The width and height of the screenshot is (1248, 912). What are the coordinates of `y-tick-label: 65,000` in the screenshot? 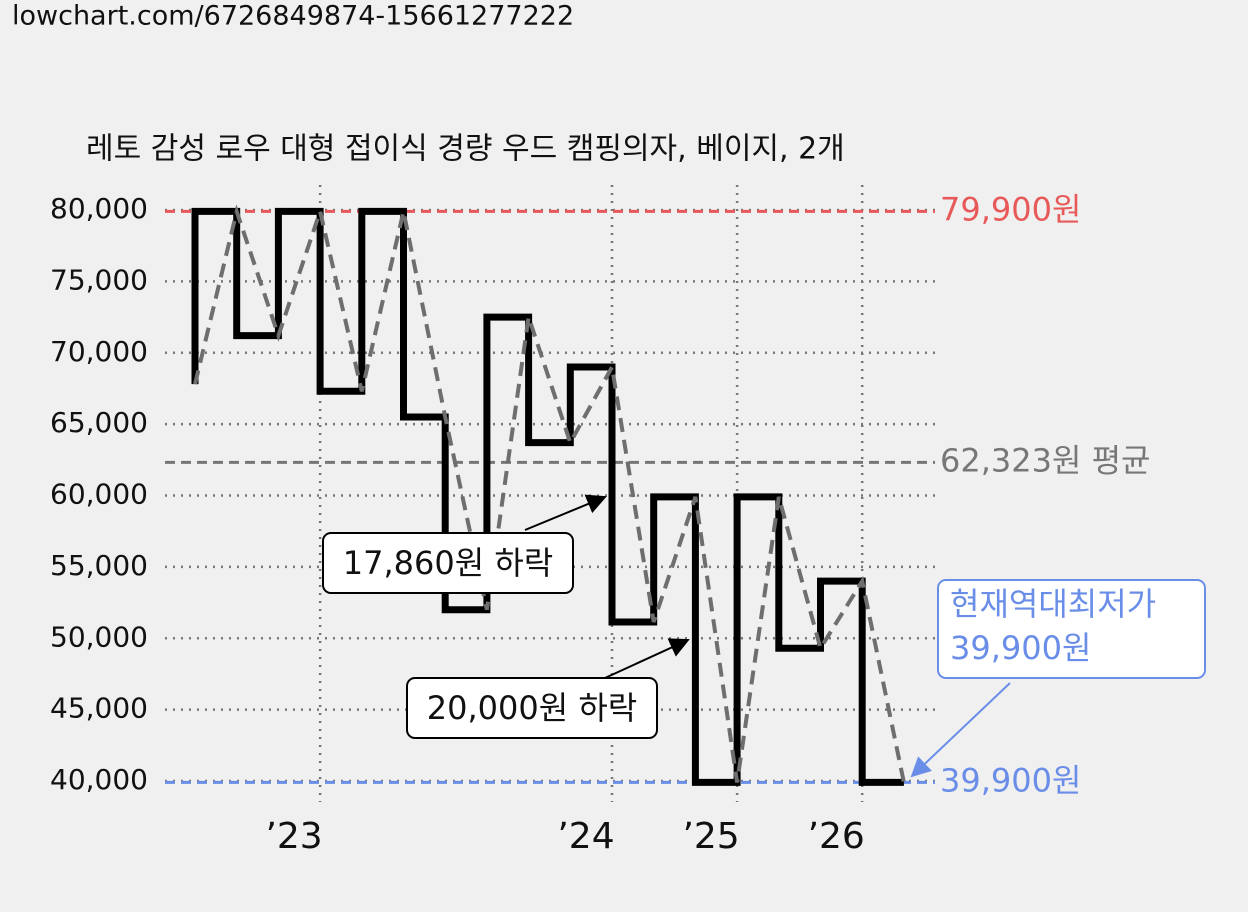 It's located at (99, 422).